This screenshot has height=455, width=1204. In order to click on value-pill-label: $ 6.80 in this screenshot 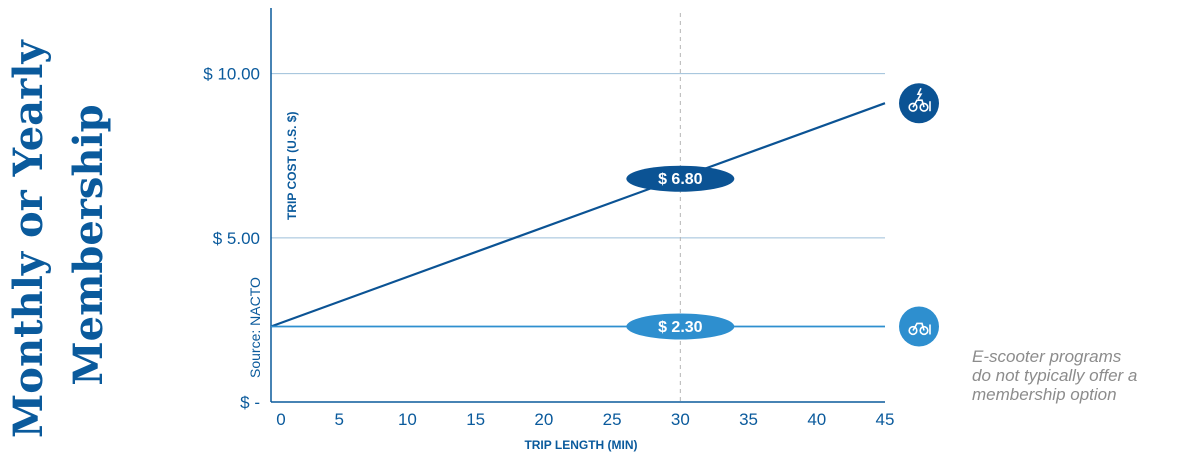, I will do `click(680, 179)`.